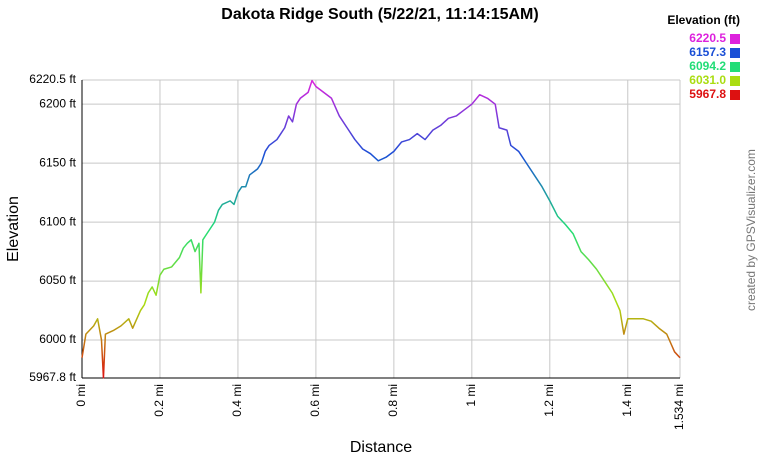 The width and height of the screenshot is (760, 460). I want to click on y-tick-label: 6200 ft, so click(57, 103).